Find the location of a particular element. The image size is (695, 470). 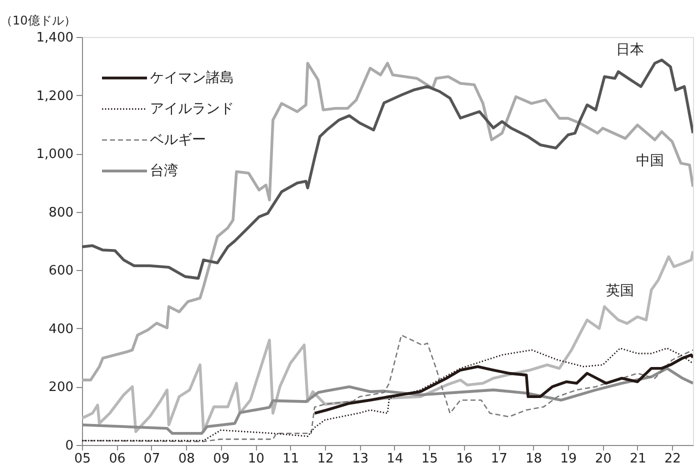

x-tick-label: 09 is located at coordinates (221, 459).